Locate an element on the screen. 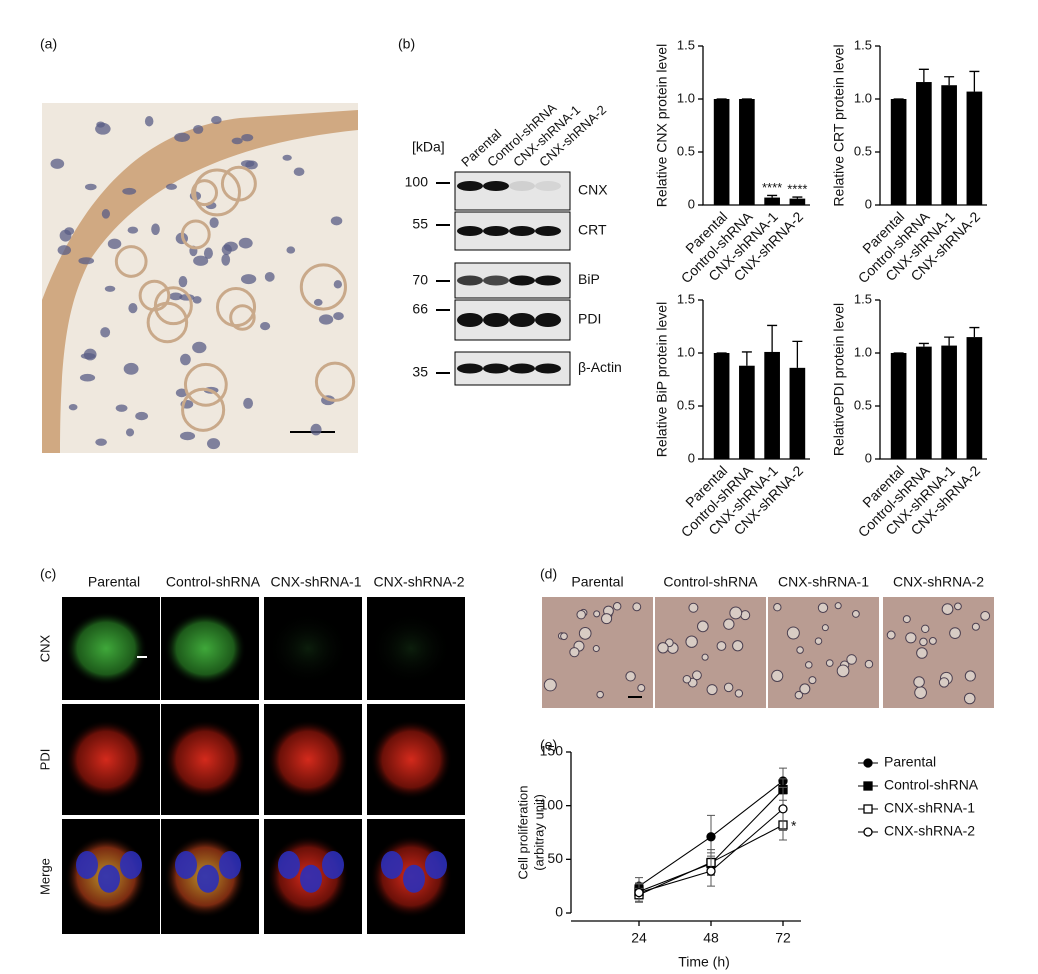 This screenshot has height=974, width=1038. protein-label: PDI is located at coordinates (589, 319).